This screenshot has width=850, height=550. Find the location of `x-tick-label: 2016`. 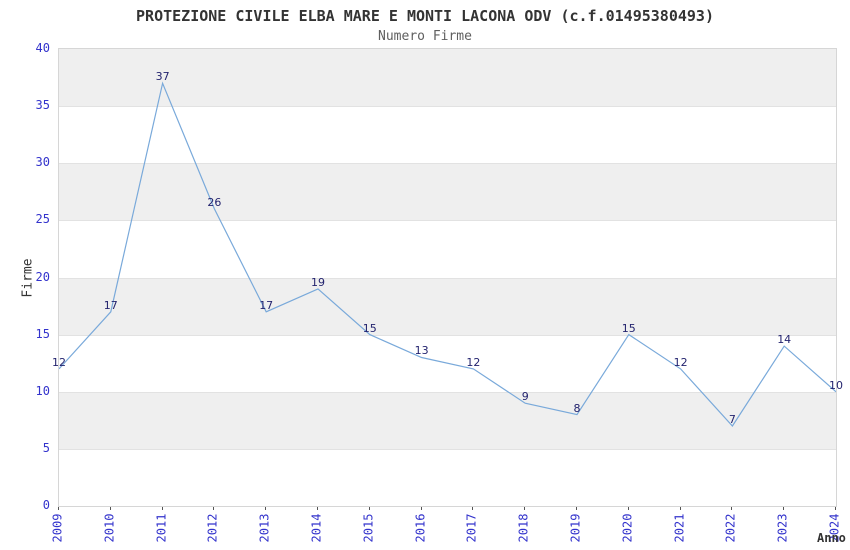

x-tick-label: 2016 is located at coordinates (420, 528).